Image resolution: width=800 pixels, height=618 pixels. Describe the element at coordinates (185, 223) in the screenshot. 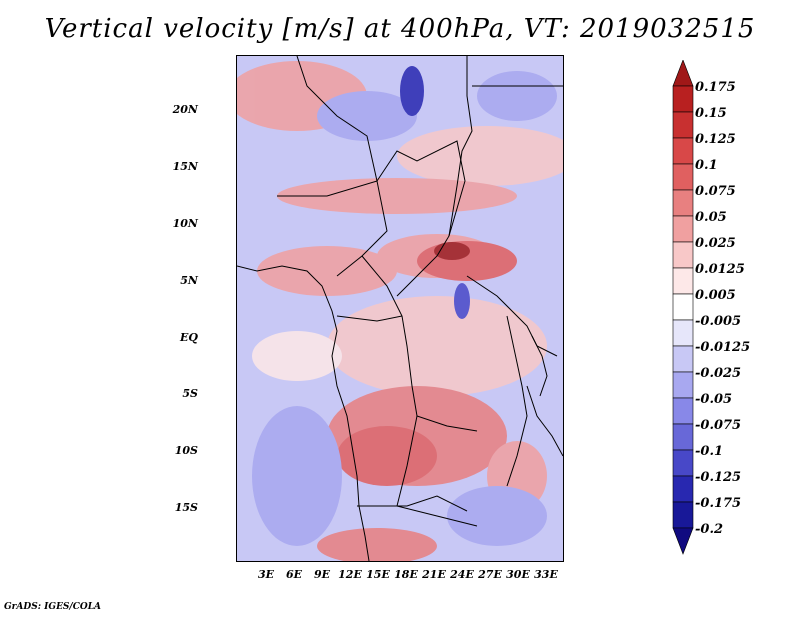

I see `lat-tick-label: 10N` at that location.